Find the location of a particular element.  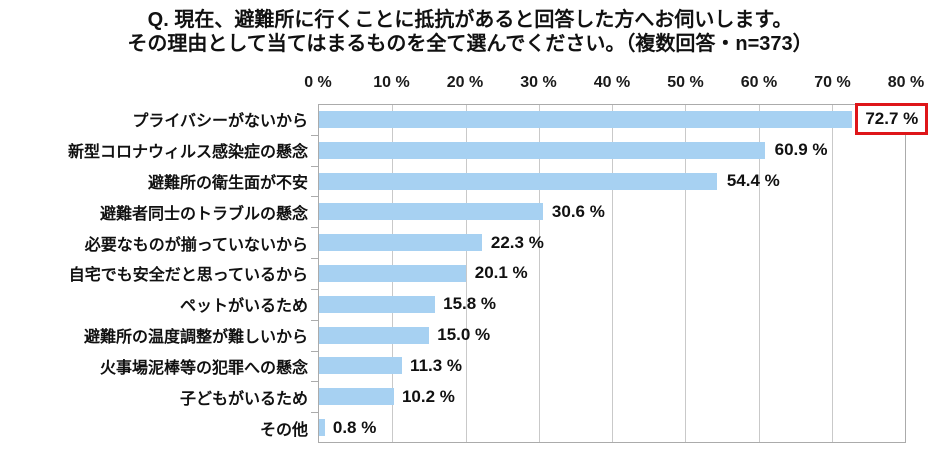

value-label-text: 22.3 % is located at coordinates (517, 242).